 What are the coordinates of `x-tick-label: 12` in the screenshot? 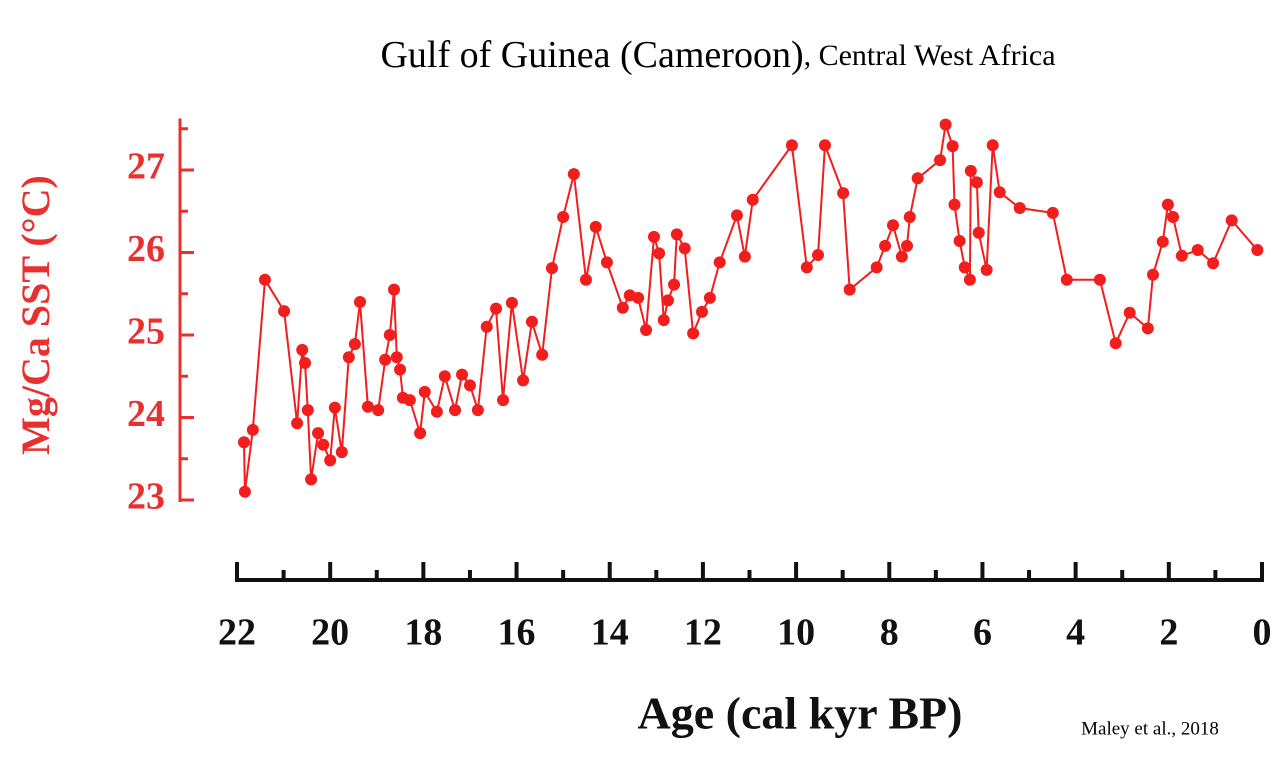 It's located at (703, 633).